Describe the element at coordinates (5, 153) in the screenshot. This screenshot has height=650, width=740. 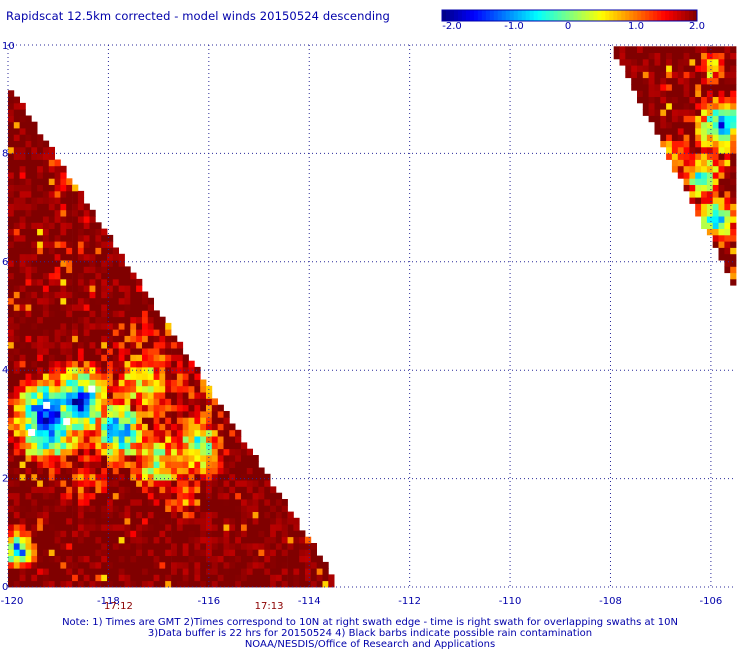
I see `y-tick-label: 8` at that location.